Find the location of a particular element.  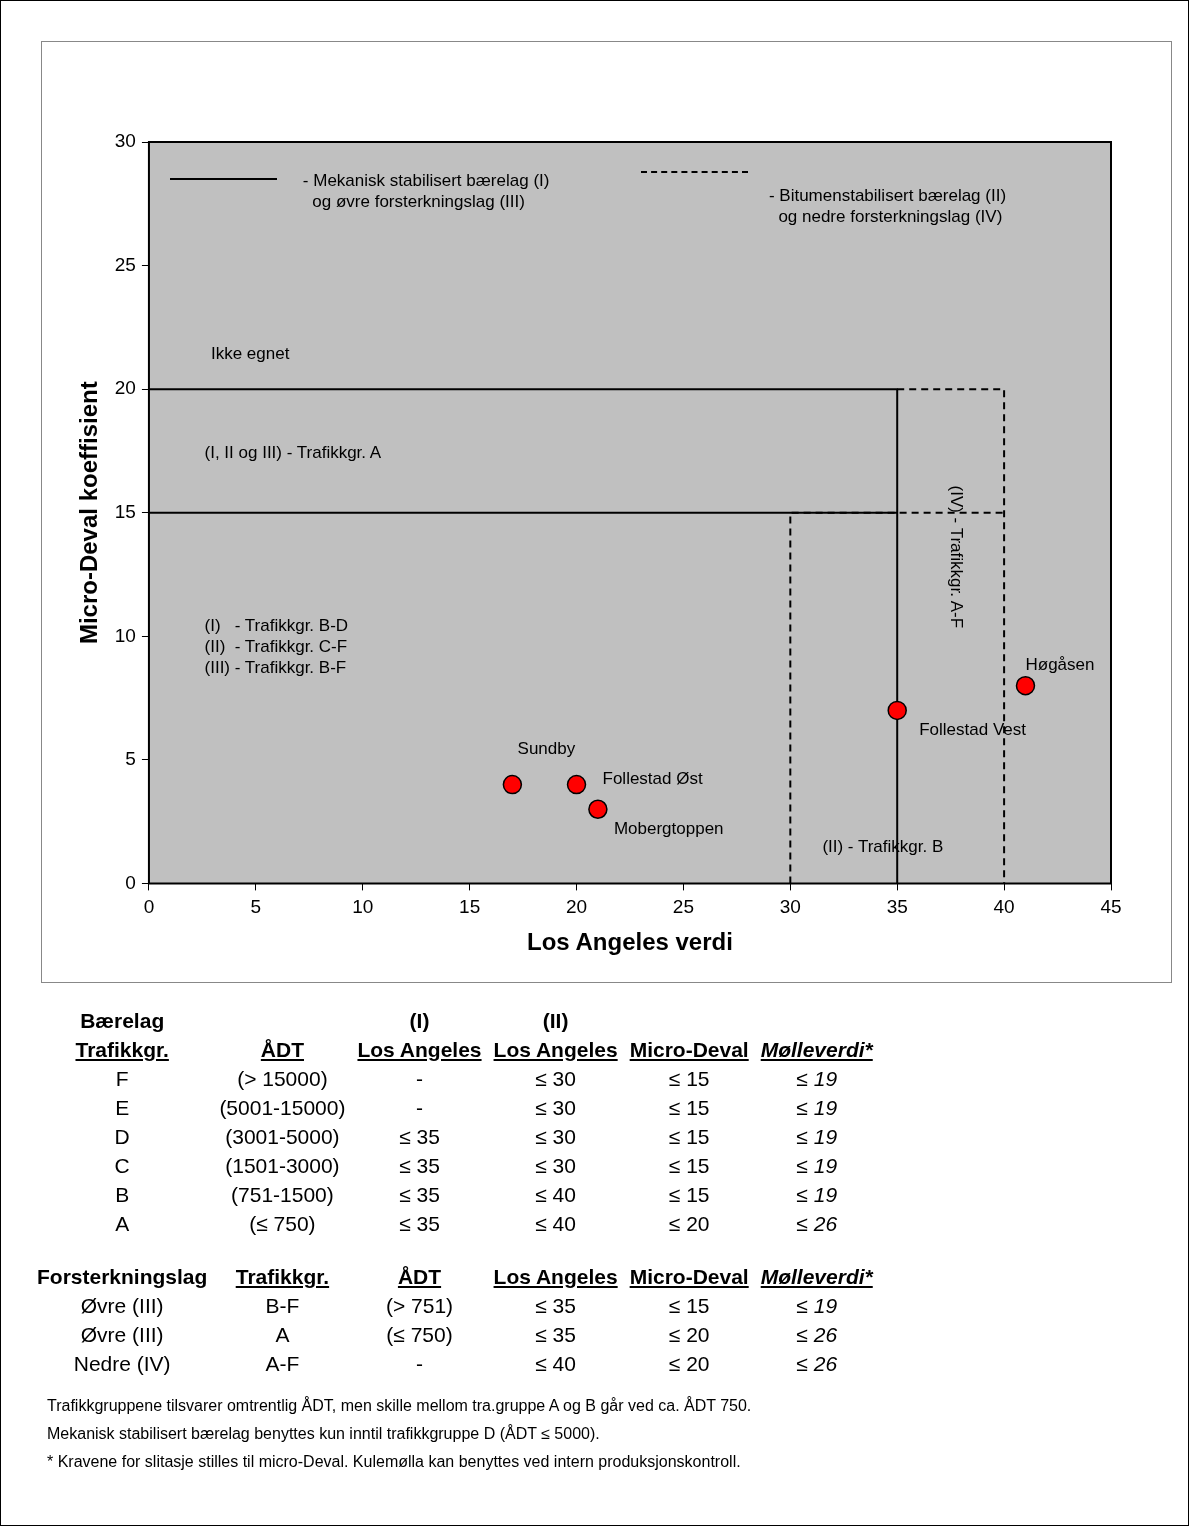

text: (> 15000) is located at coordinates (282, 1078).